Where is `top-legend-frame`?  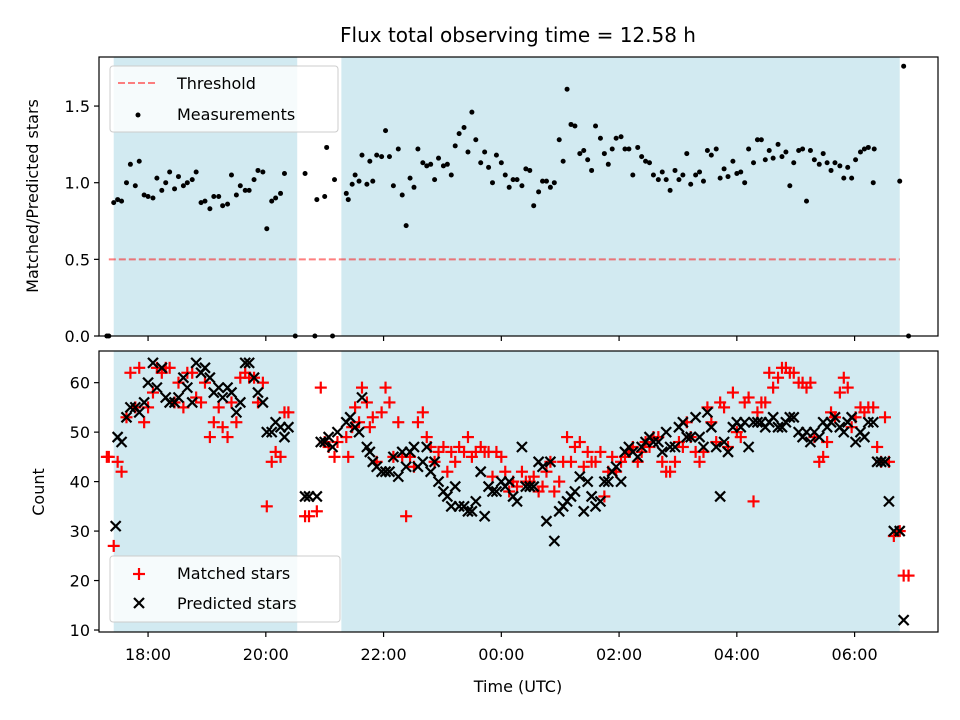
top-legend-frame is located at coordinates (224, 99).